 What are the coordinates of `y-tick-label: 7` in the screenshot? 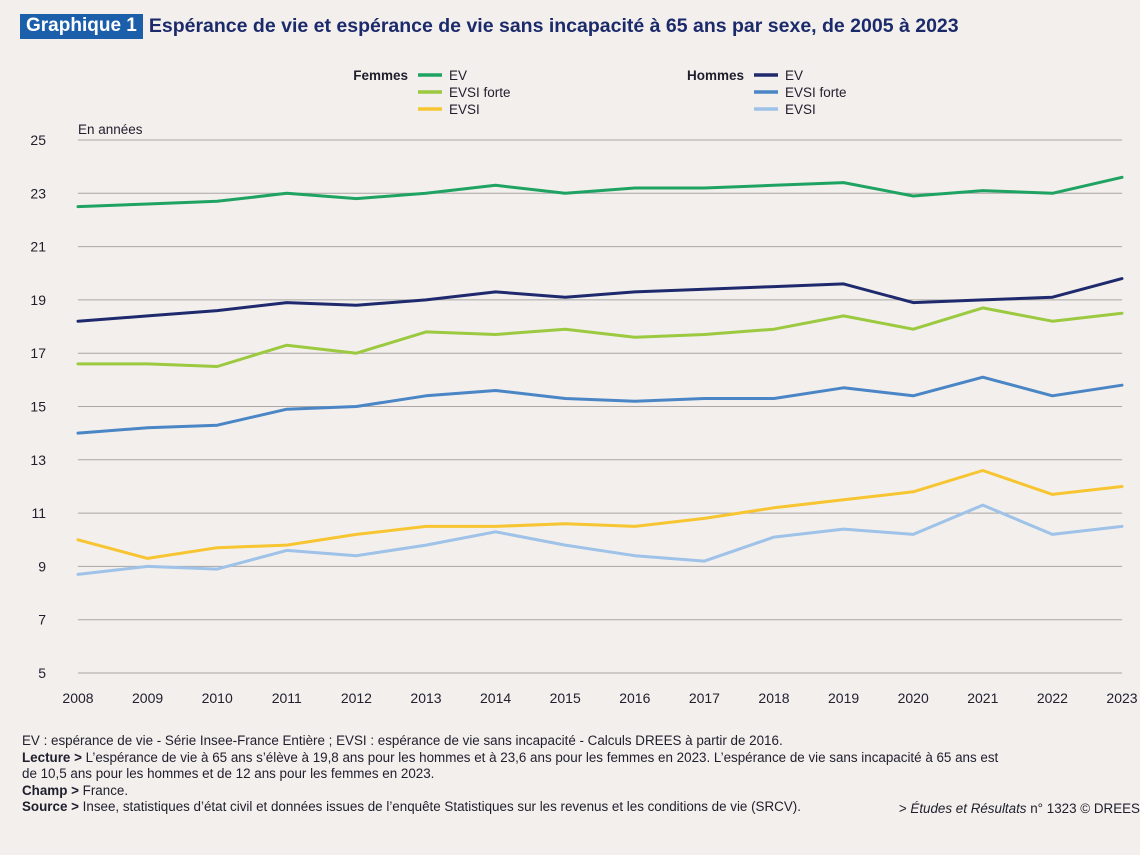 It's located at (42, 620).